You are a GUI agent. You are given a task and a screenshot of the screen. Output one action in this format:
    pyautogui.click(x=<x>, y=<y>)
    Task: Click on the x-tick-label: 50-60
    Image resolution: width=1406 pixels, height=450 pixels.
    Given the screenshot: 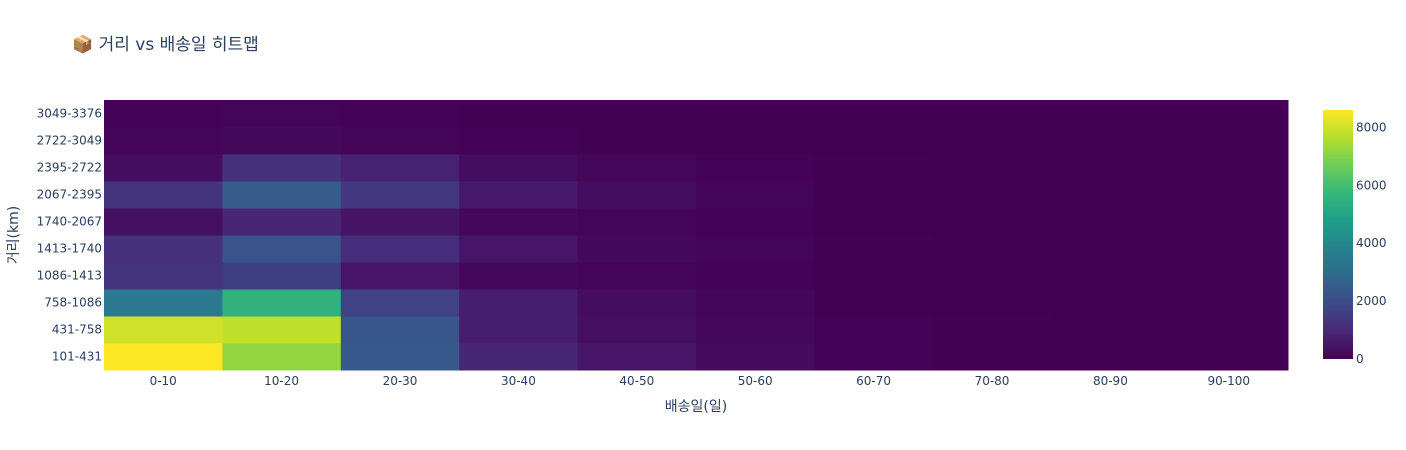 What is the action you would take?
    pyautogui.click(x=755, y=381)
    